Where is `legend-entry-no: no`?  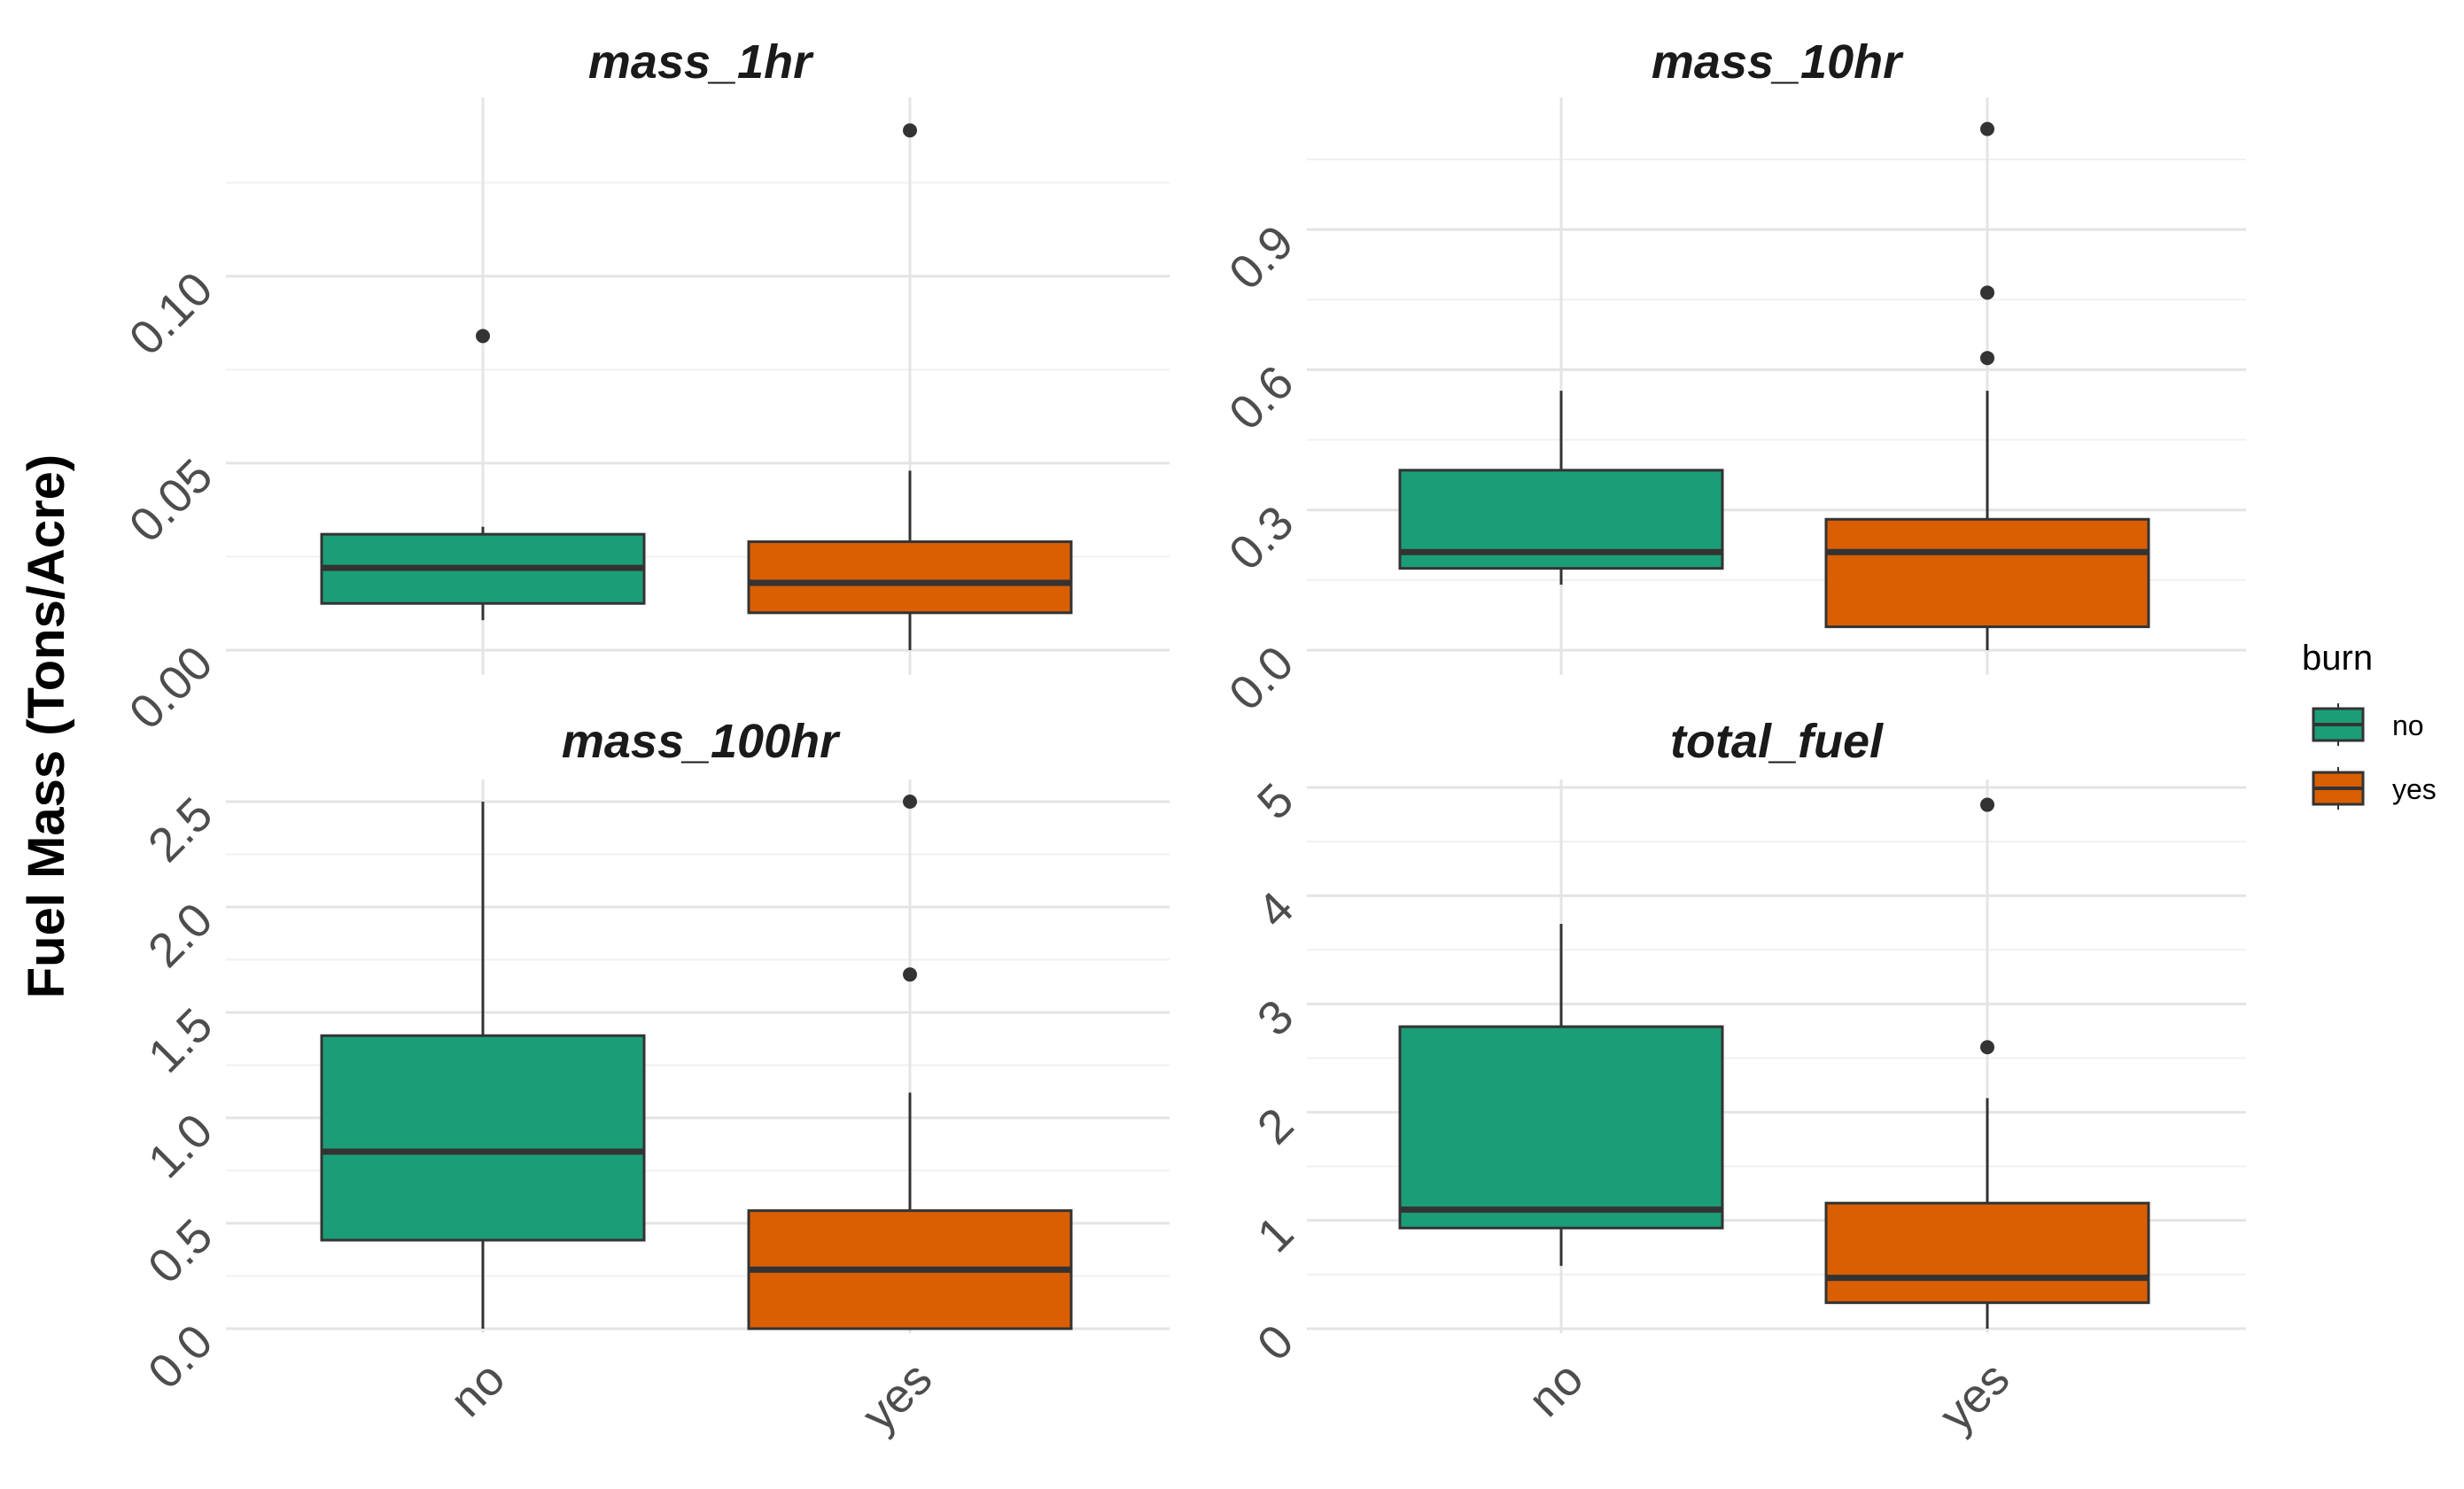 legend-entry-no: no is located at coordinates (2368, 724).